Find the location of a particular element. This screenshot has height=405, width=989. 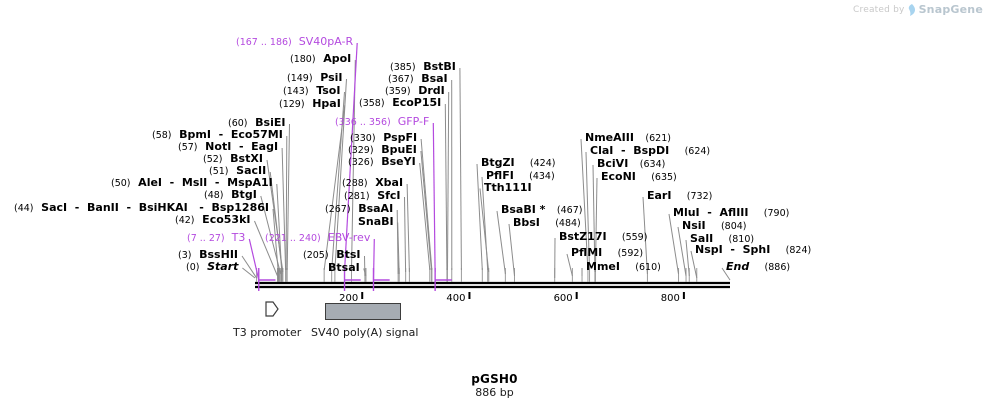

leader-line-bpmi is located at coordinates (286, 203).